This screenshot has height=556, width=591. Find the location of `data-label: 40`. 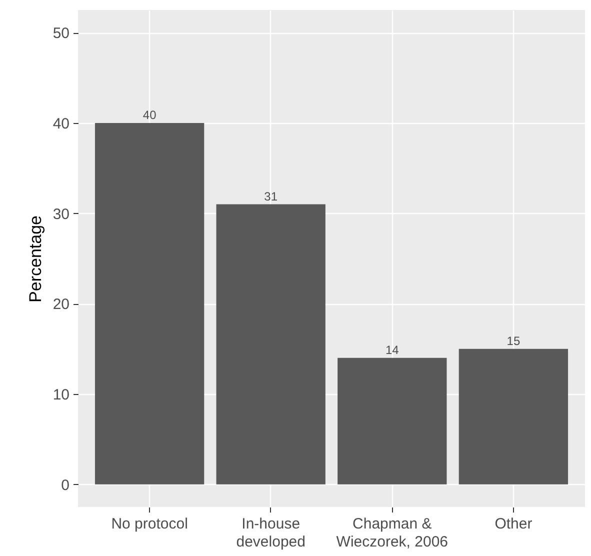

data-label: 40 is located at coordinates (149, 115).